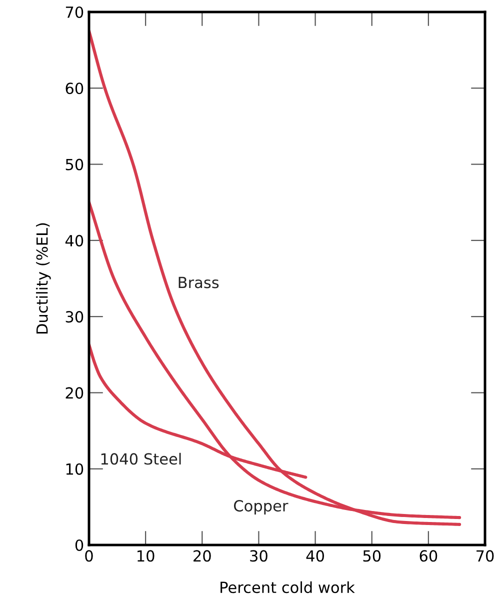  I want to click on x-tick-label: 30, so click(259, 556).